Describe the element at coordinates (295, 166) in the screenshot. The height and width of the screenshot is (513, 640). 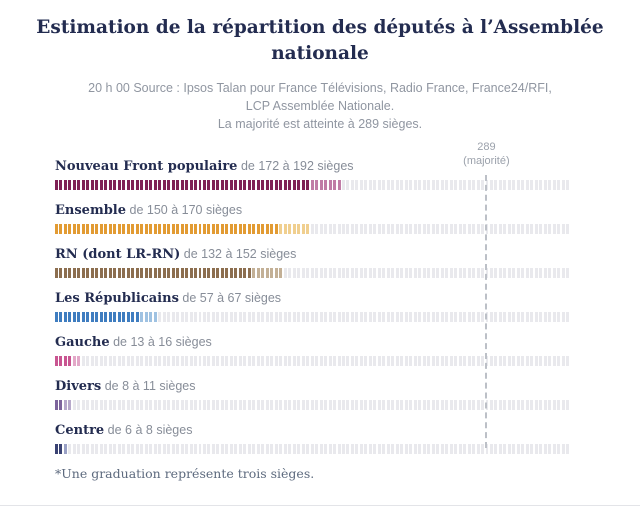
I see `series-range: de 172 à 192 sièges` at that location.